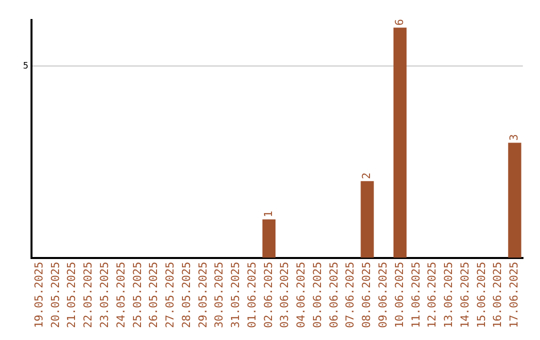  Describe the element at coordinates (317, 295) in the screenshot. I see `x-tick-label: 05.06.2025` at that location.